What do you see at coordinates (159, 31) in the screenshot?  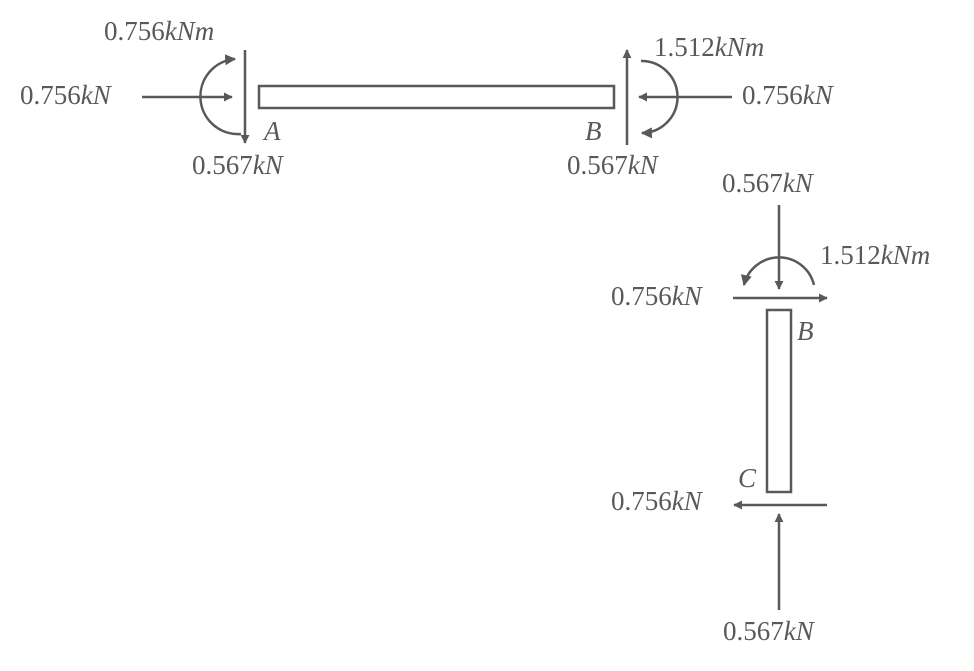 I see `moment-label-a: 0.756kNm` at bounding box center [159, 31].